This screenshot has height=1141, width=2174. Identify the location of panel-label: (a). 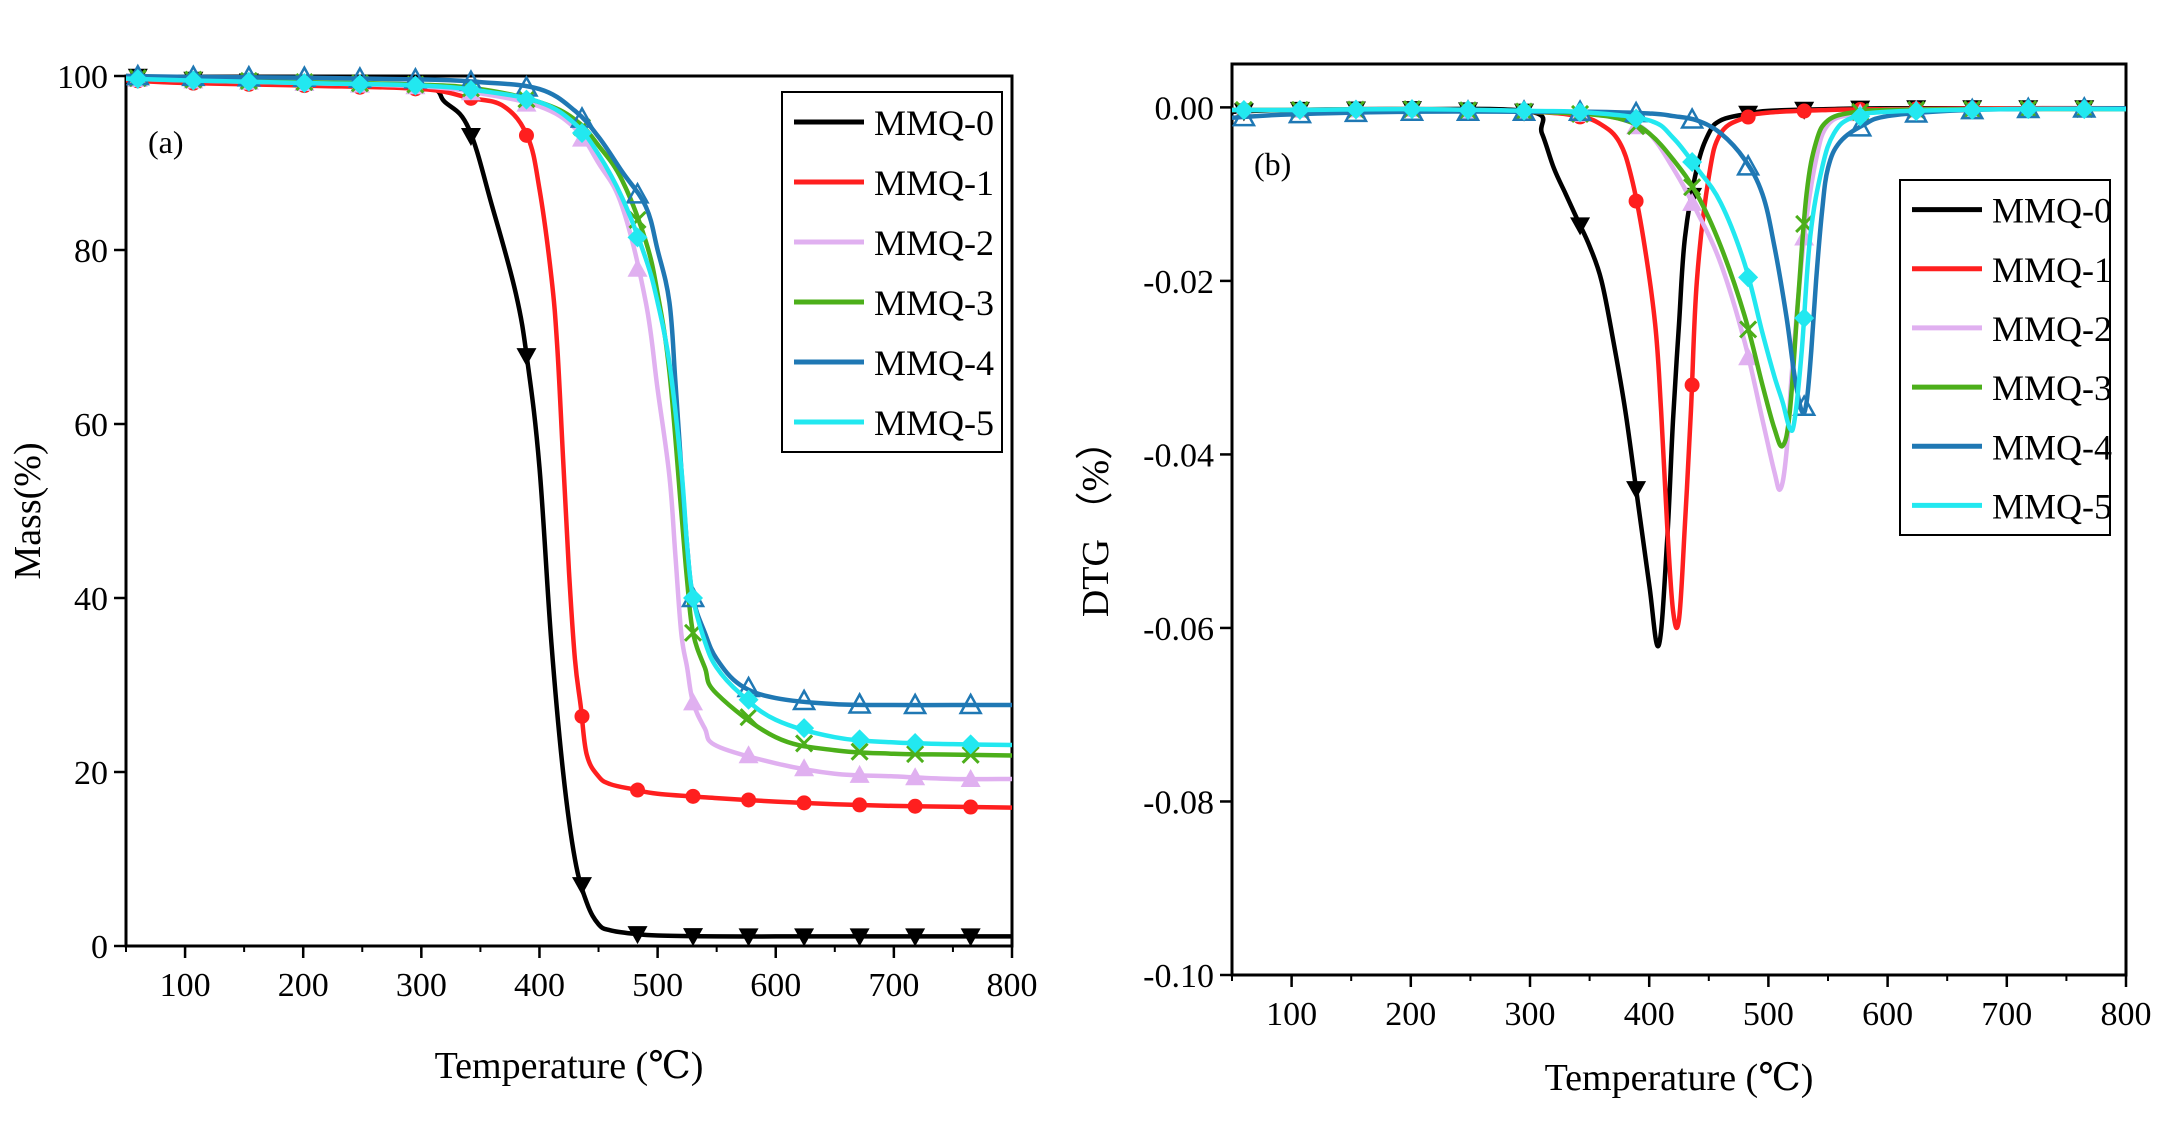
(166, 142).